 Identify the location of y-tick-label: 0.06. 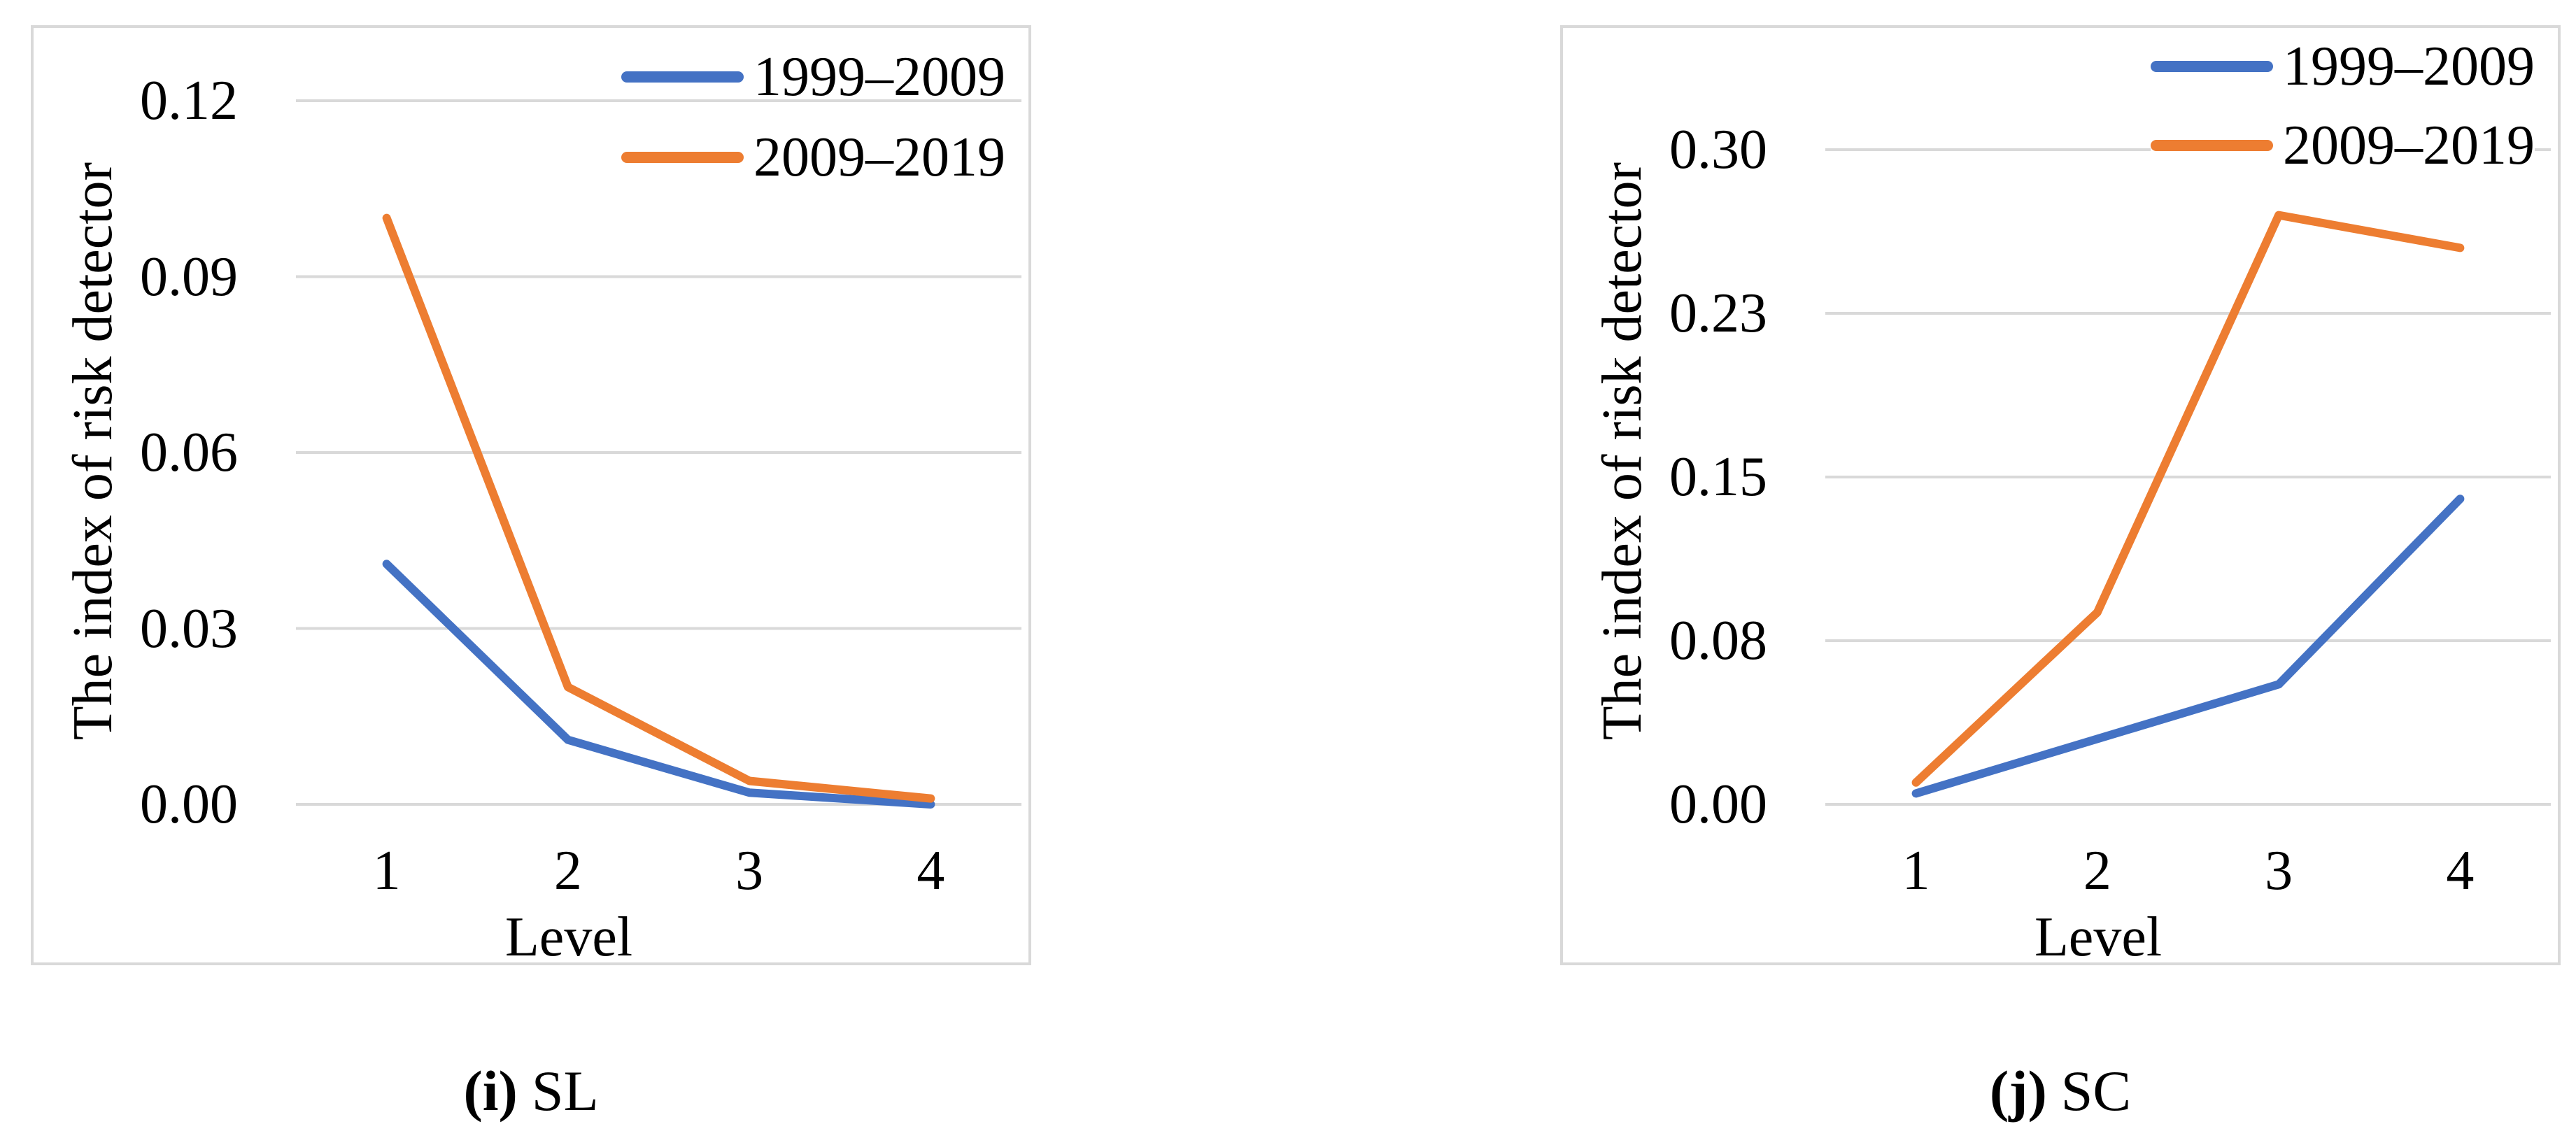
(189, 452).